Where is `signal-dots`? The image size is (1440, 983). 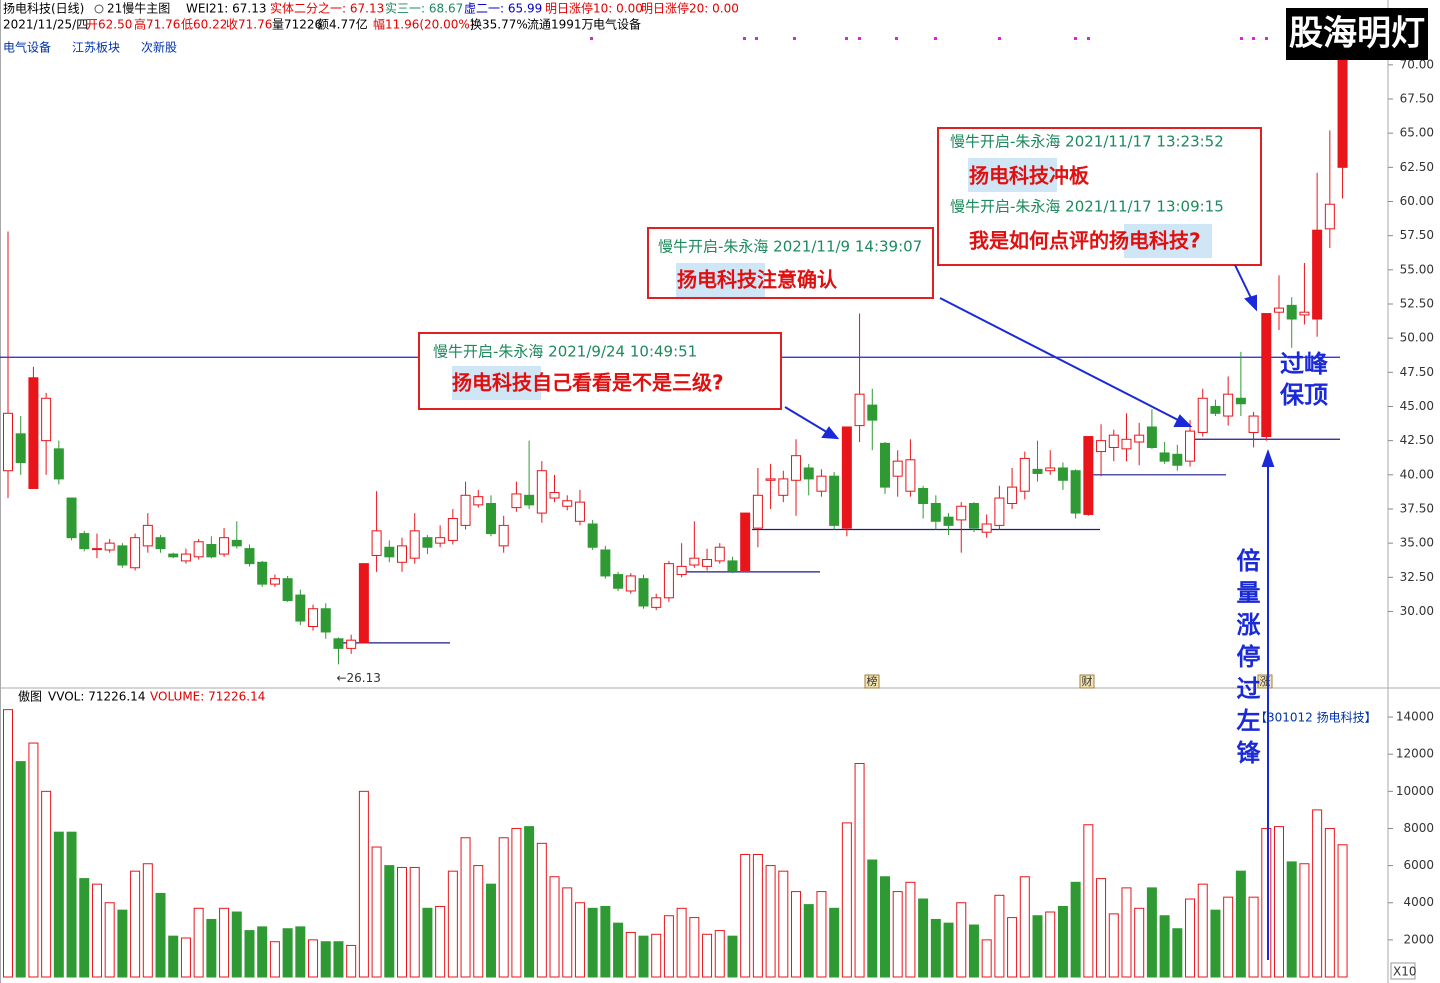
signal-dots is located at coordinates (929, 38).